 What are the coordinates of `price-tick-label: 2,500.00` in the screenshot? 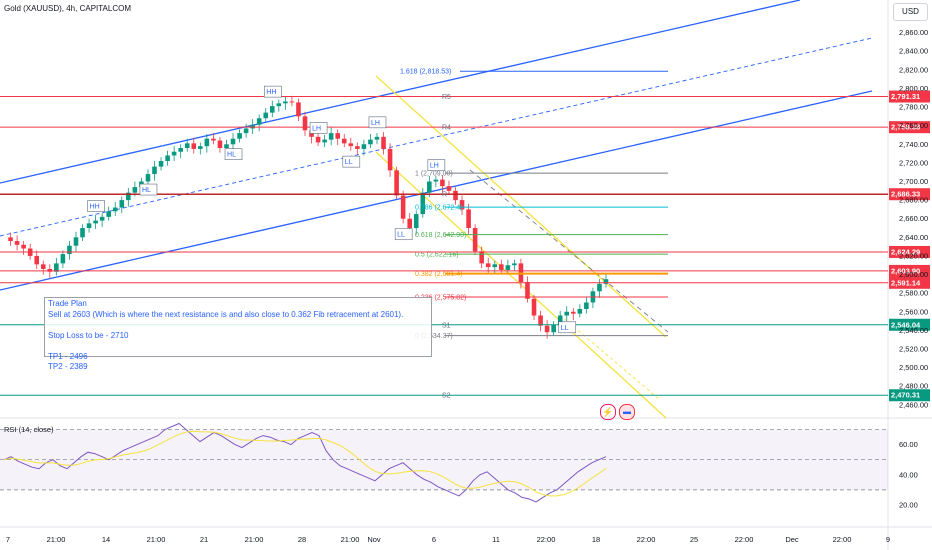 It's located at (913, 367).